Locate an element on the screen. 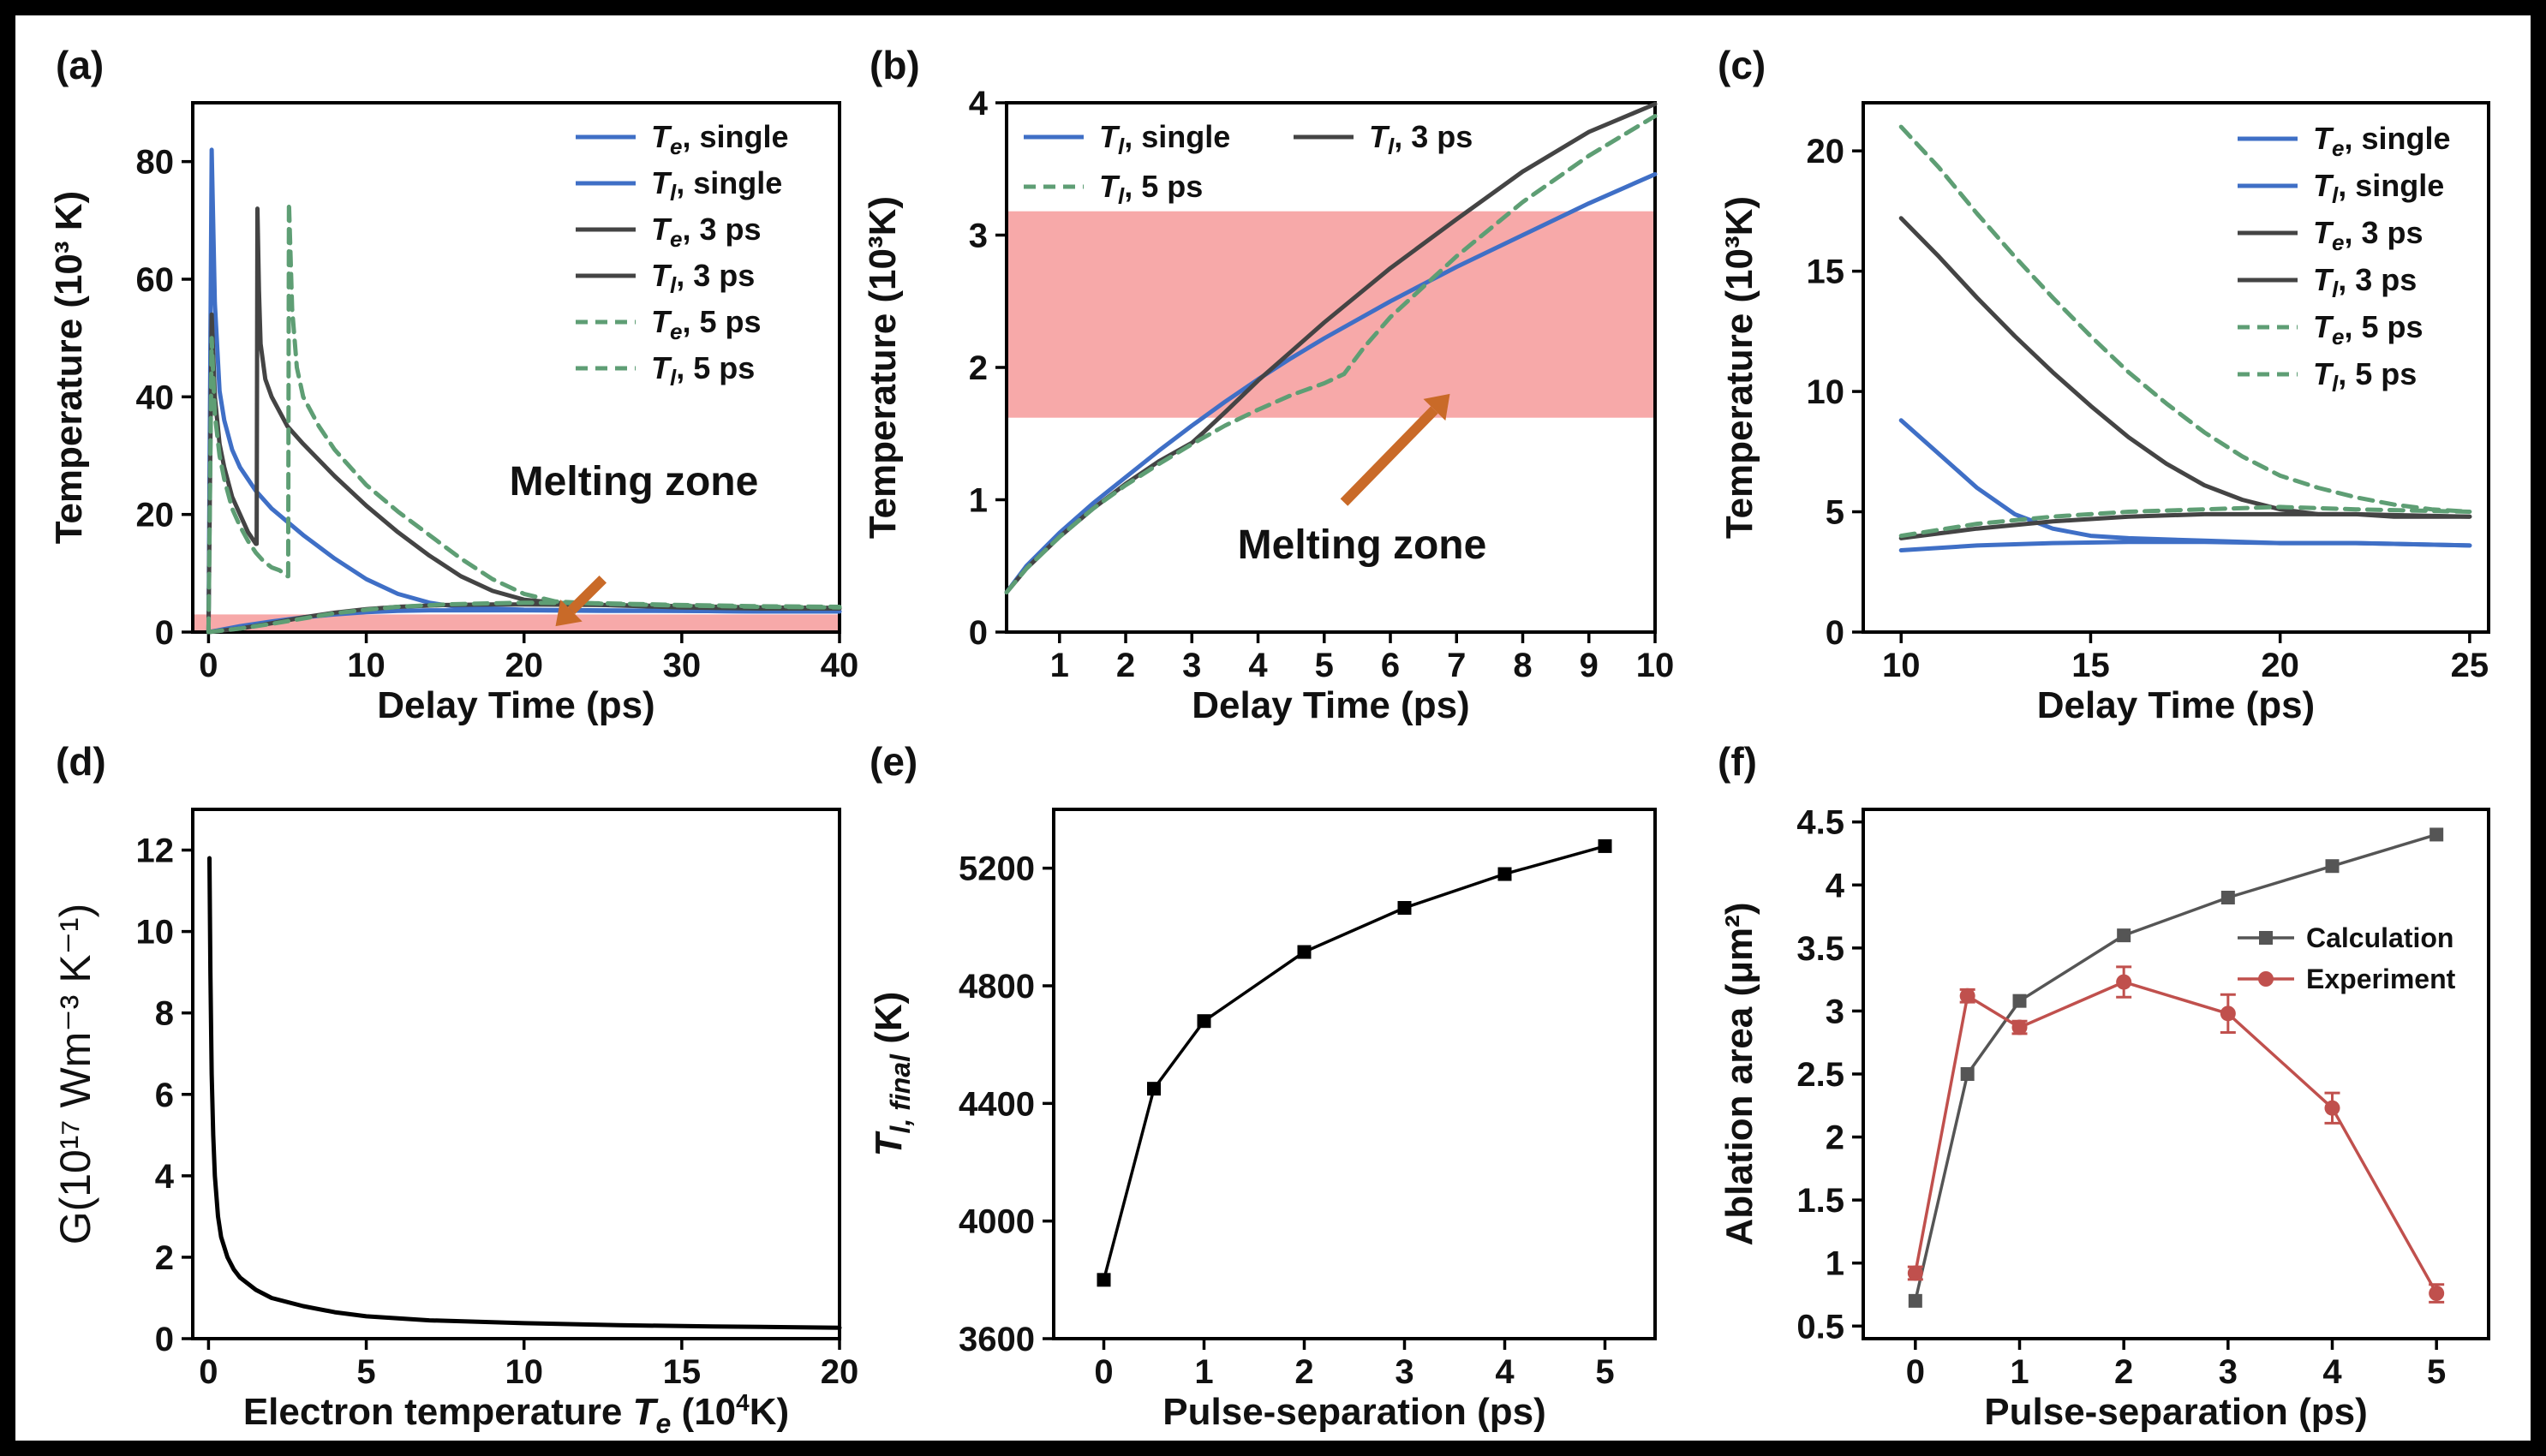  x-axis-label: Electron temperature Te (104K) is located at coordinates (516, 1414).